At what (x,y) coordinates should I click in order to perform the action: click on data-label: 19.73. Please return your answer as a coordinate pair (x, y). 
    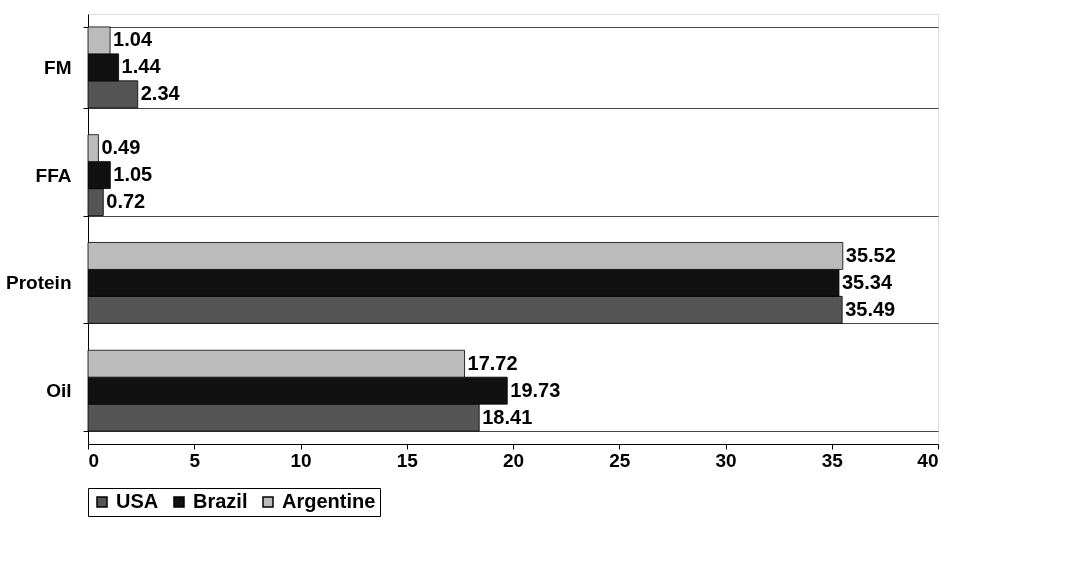
    Looking at the image, I should click on (535, 389).